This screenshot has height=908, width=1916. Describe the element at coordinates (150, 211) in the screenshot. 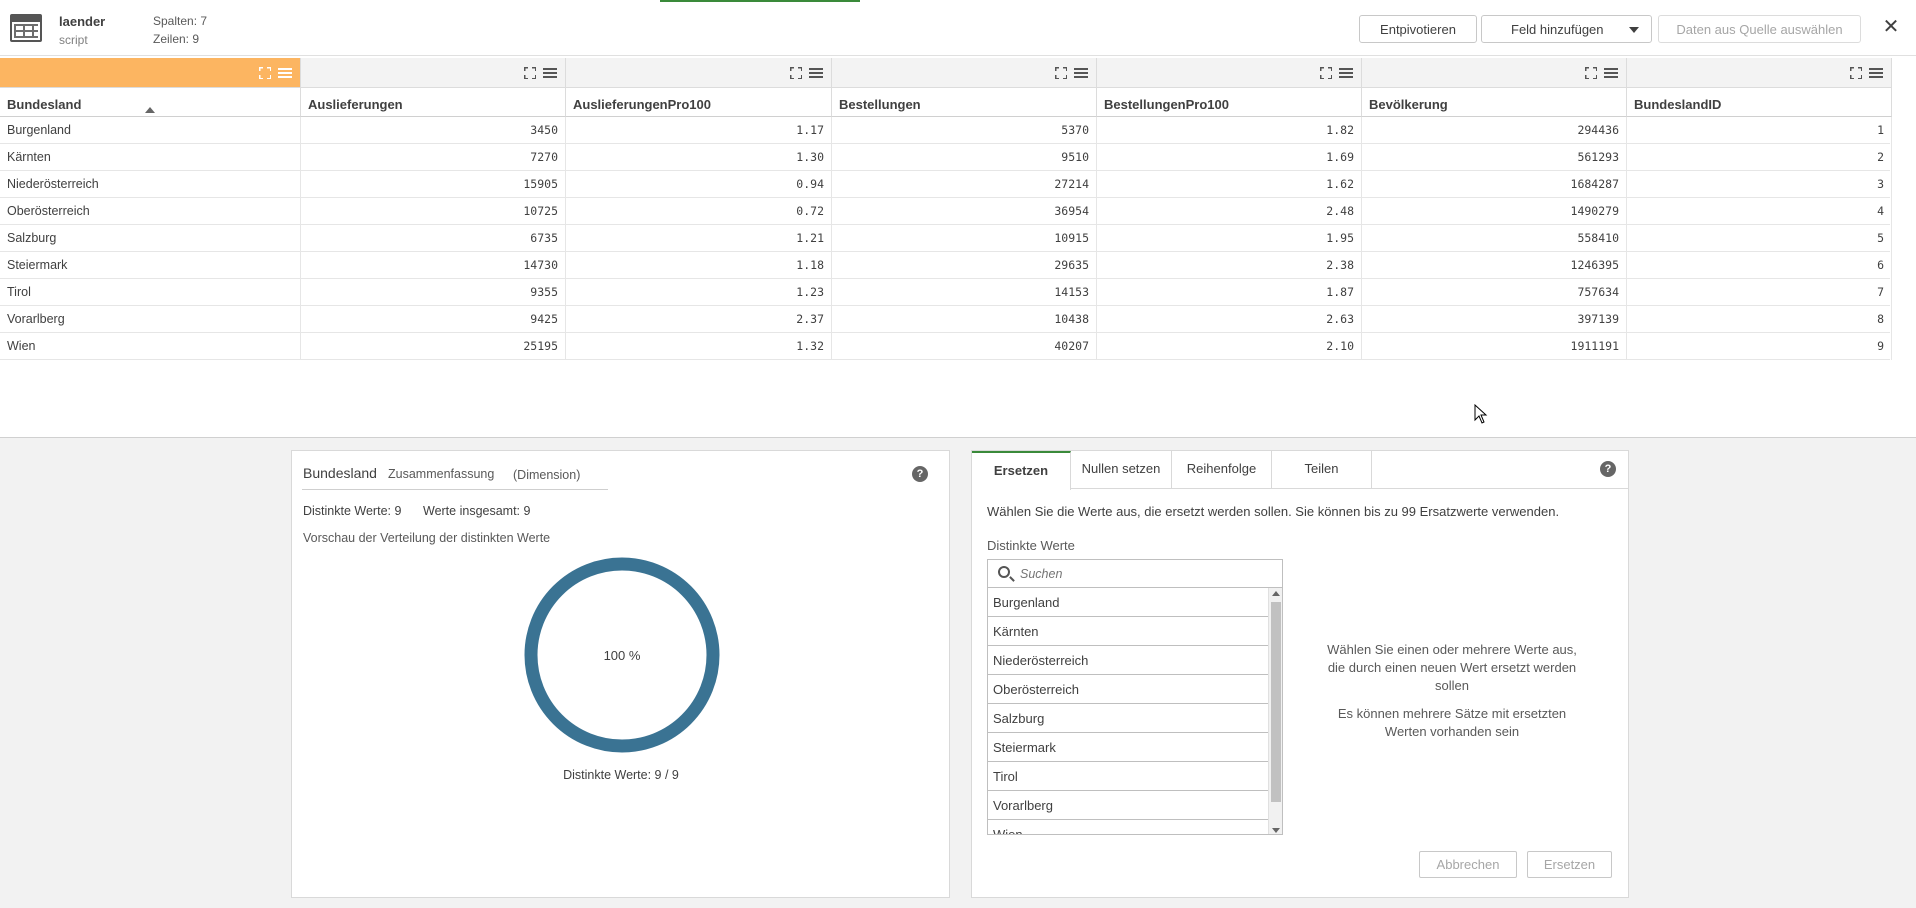

I see `table-cell: Oberösterreich` at that location.